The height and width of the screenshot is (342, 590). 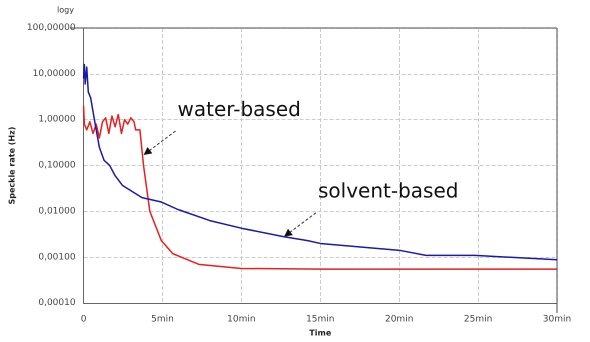 What do you see at coordinates (388, 190) in the screenshot?
I see `annotation: solvent-based` at bounding box center [388, 190].